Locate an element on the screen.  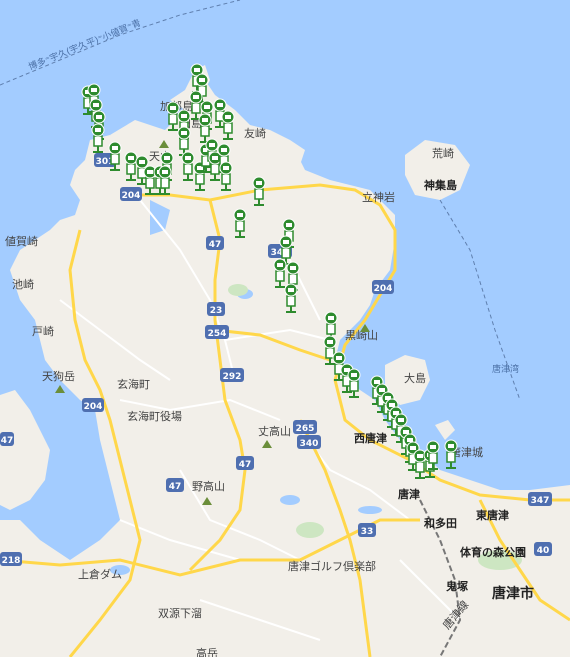
route-shield-292: 292 is located at coordinates (232, 375).